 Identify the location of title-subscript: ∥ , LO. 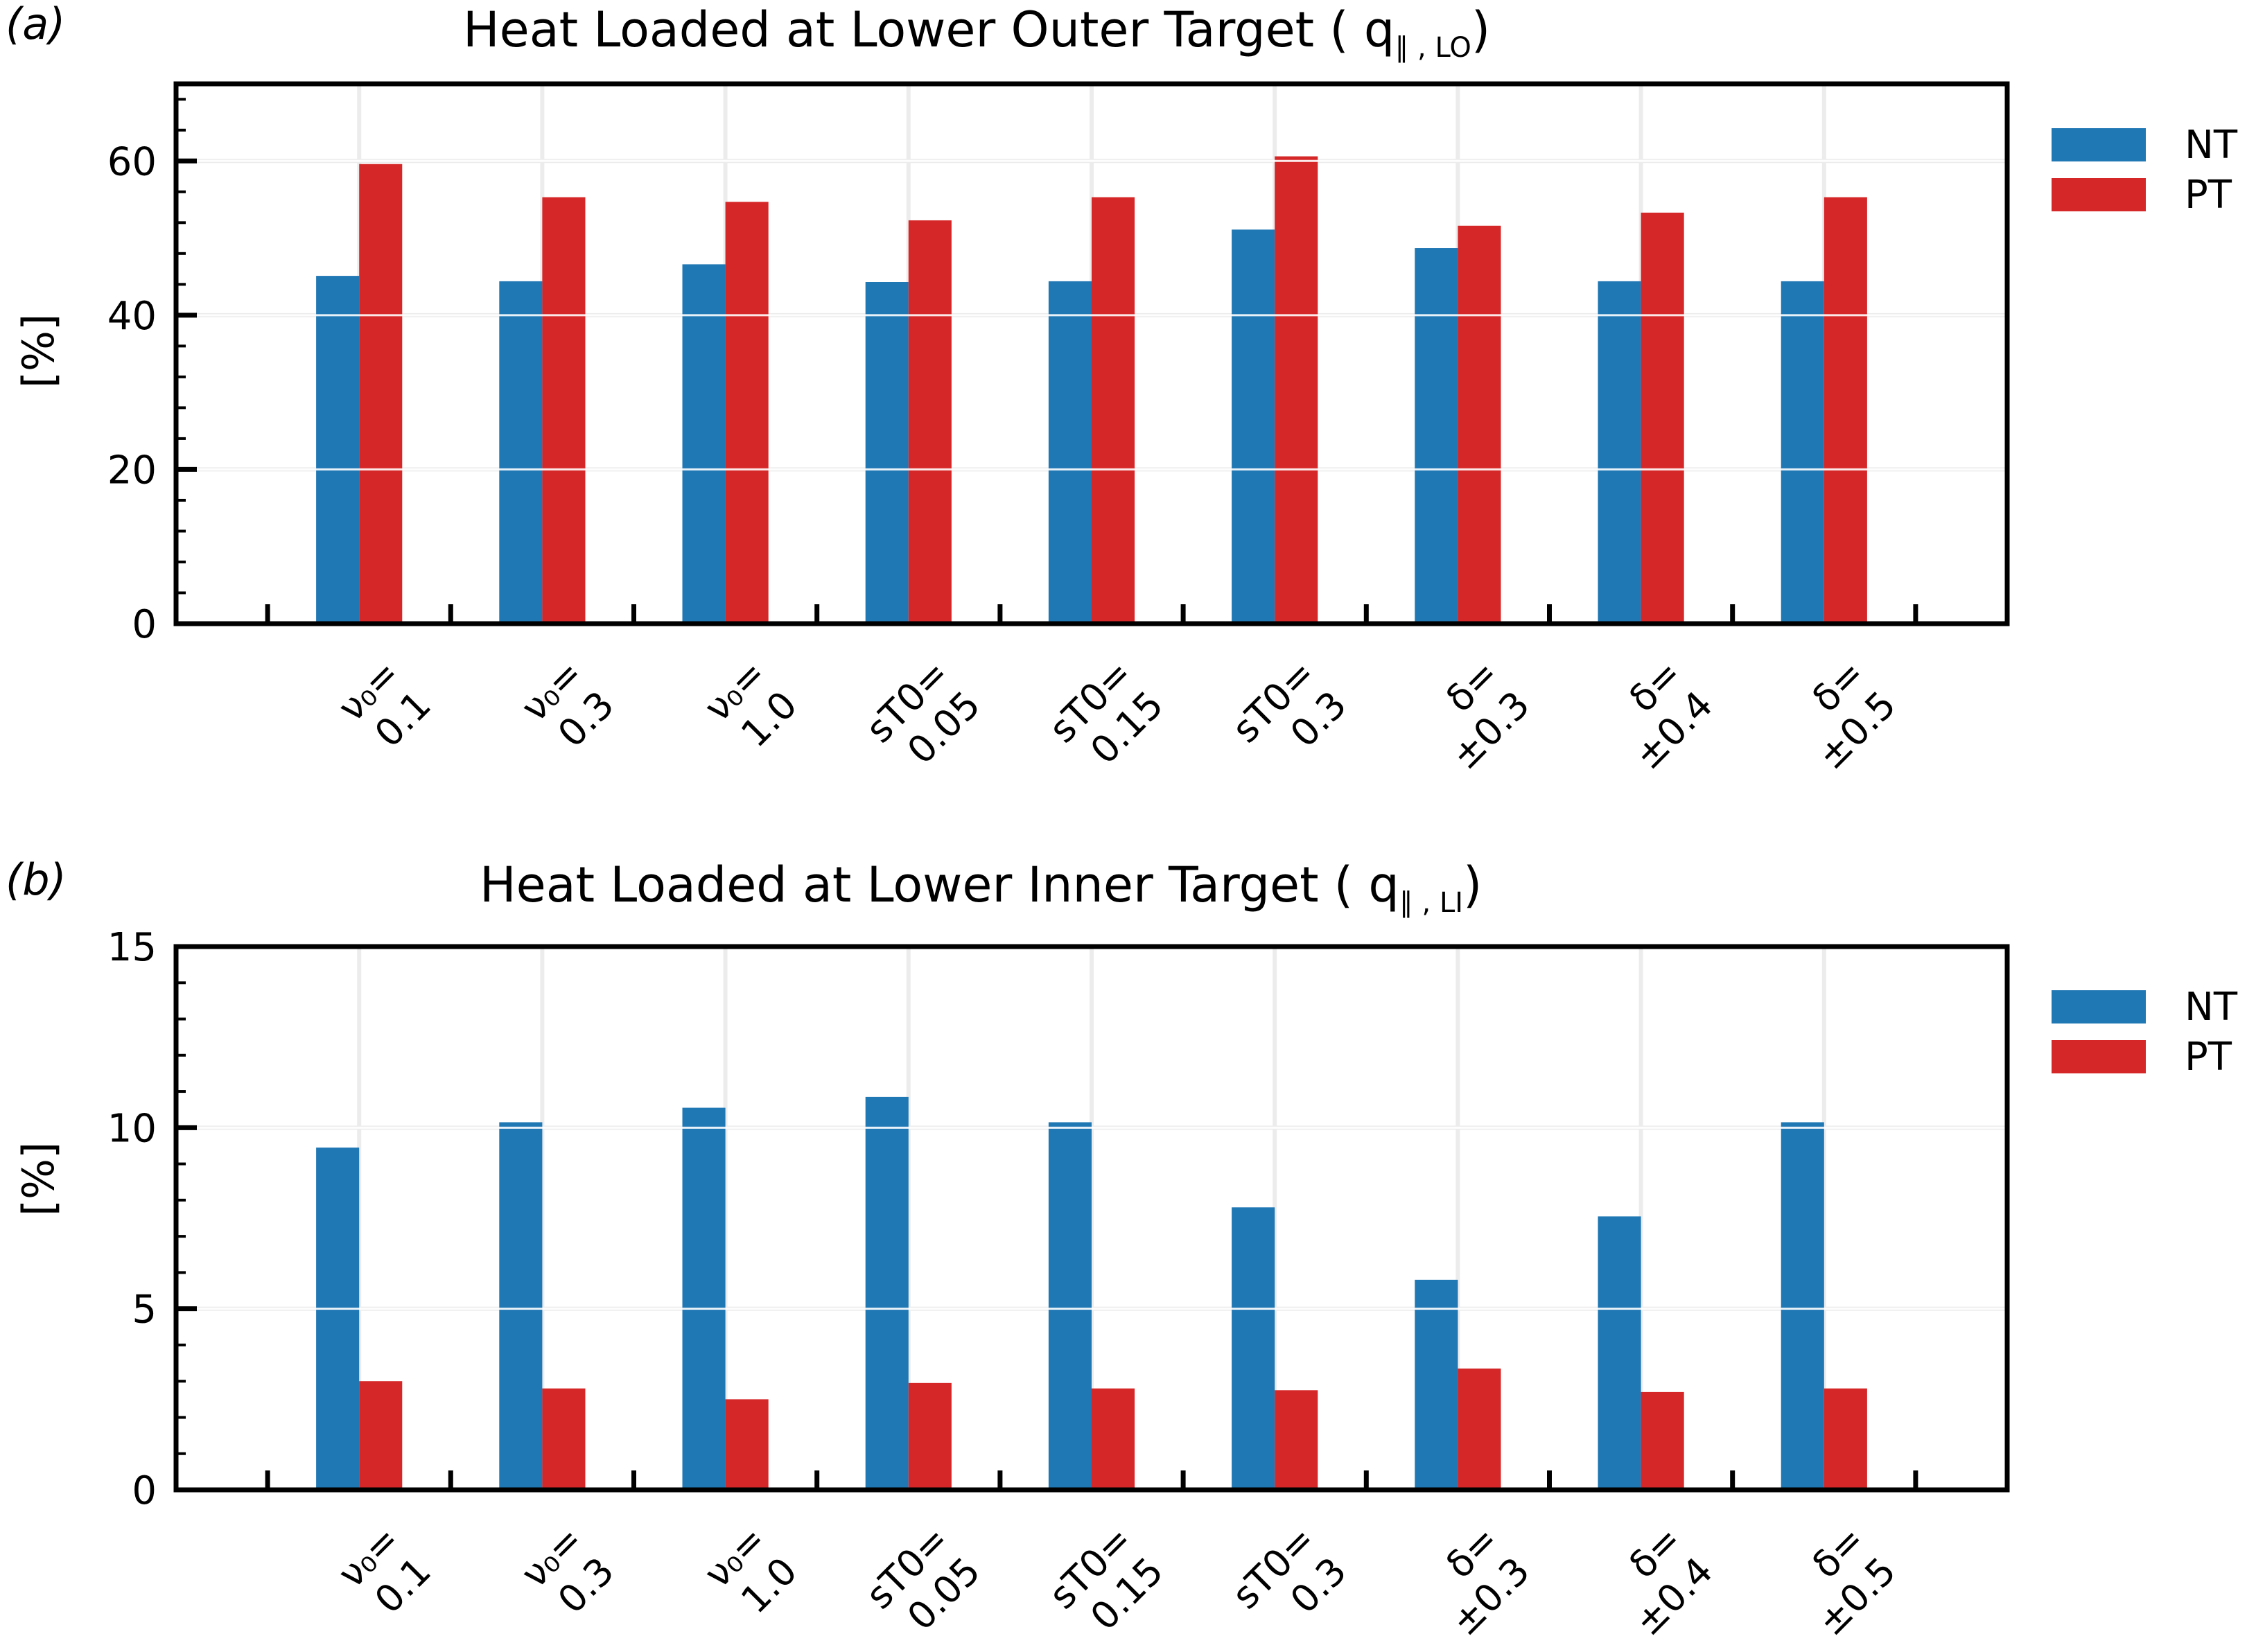
(1432, 48).